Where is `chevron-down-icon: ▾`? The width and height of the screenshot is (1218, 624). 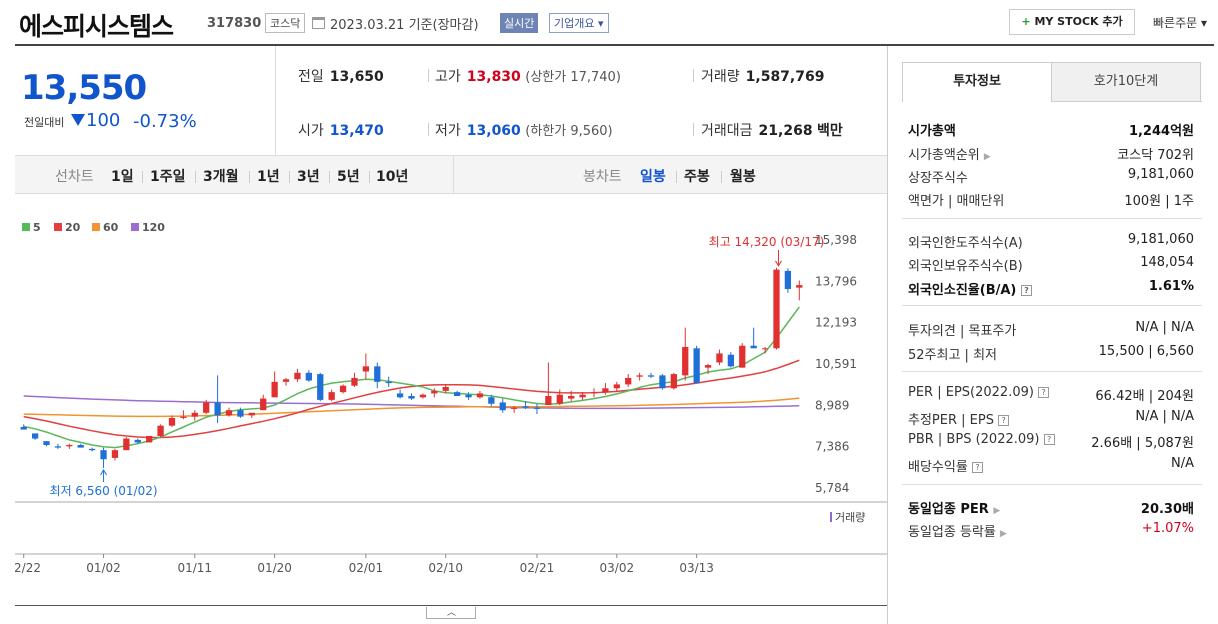
chevron-down-icon: ▾ is located at coordinates (1204, 23).